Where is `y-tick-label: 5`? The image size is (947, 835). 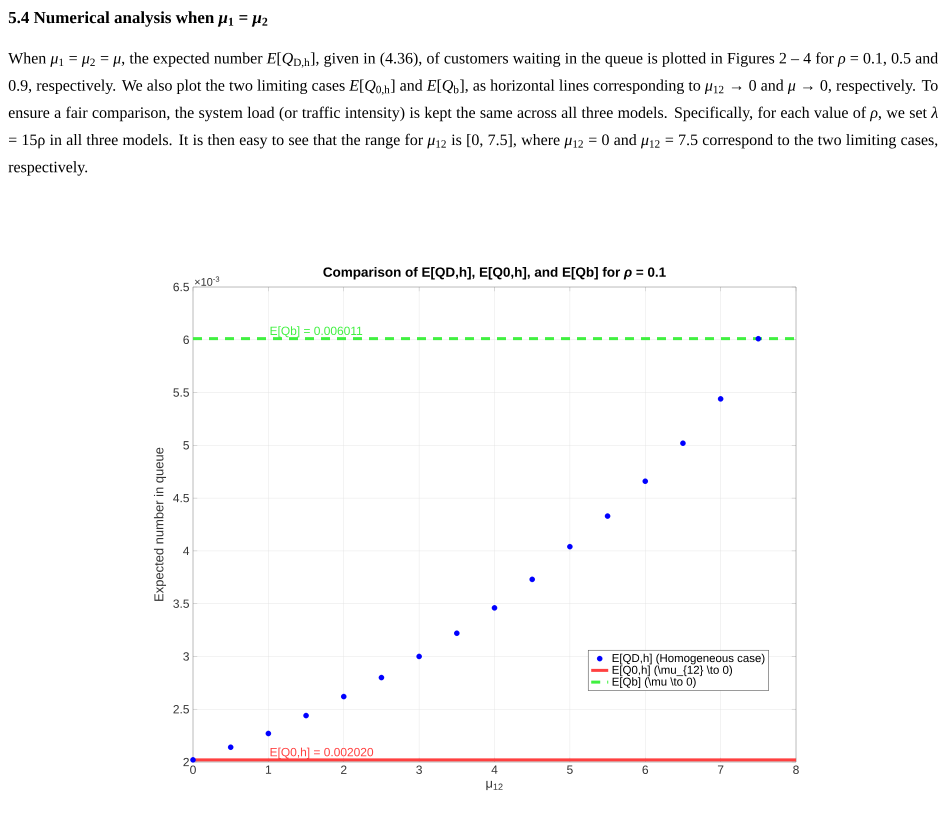 y-tick-label: 5 is located at coordinates (186, 445).